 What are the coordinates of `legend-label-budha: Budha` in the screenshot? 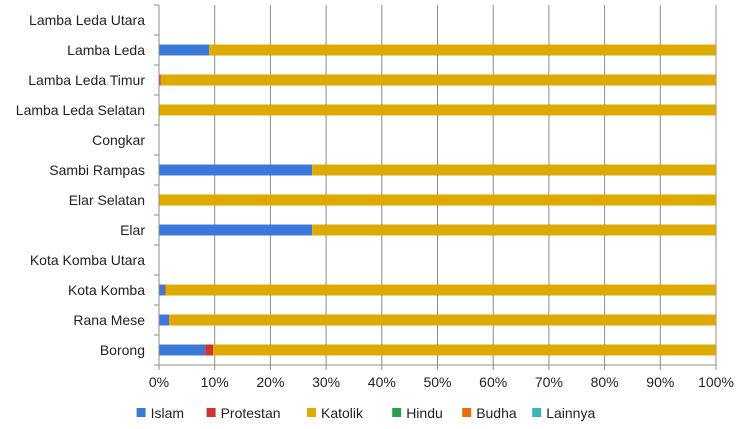 It's located at (496, 413).